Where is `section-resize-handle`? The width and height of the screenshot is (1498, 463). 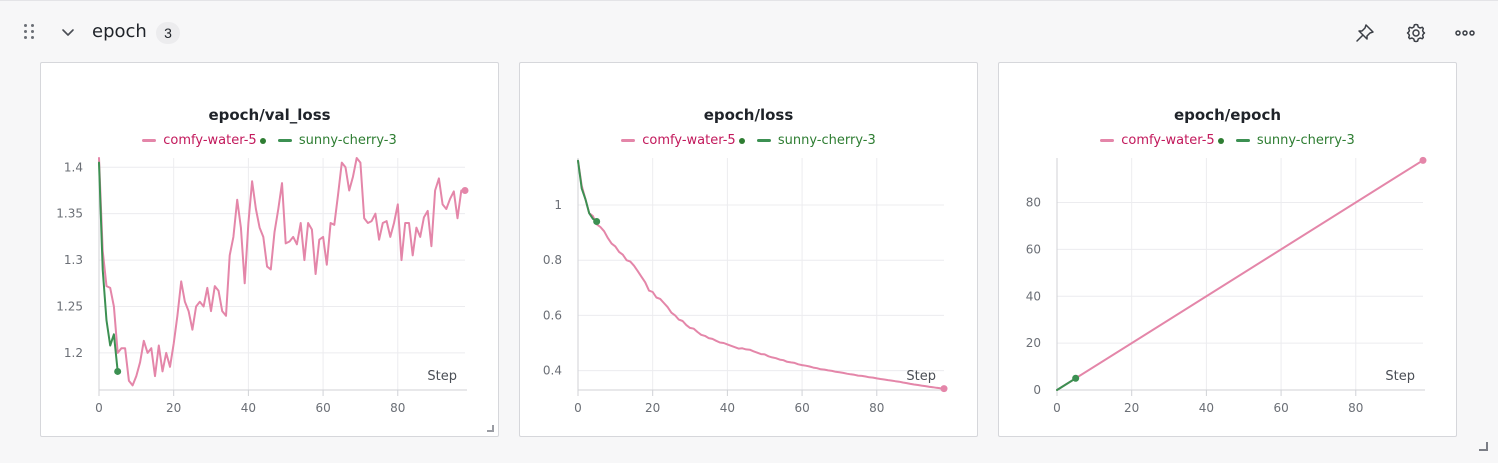 section-resize-handle is located at coordinates (1483, 446).